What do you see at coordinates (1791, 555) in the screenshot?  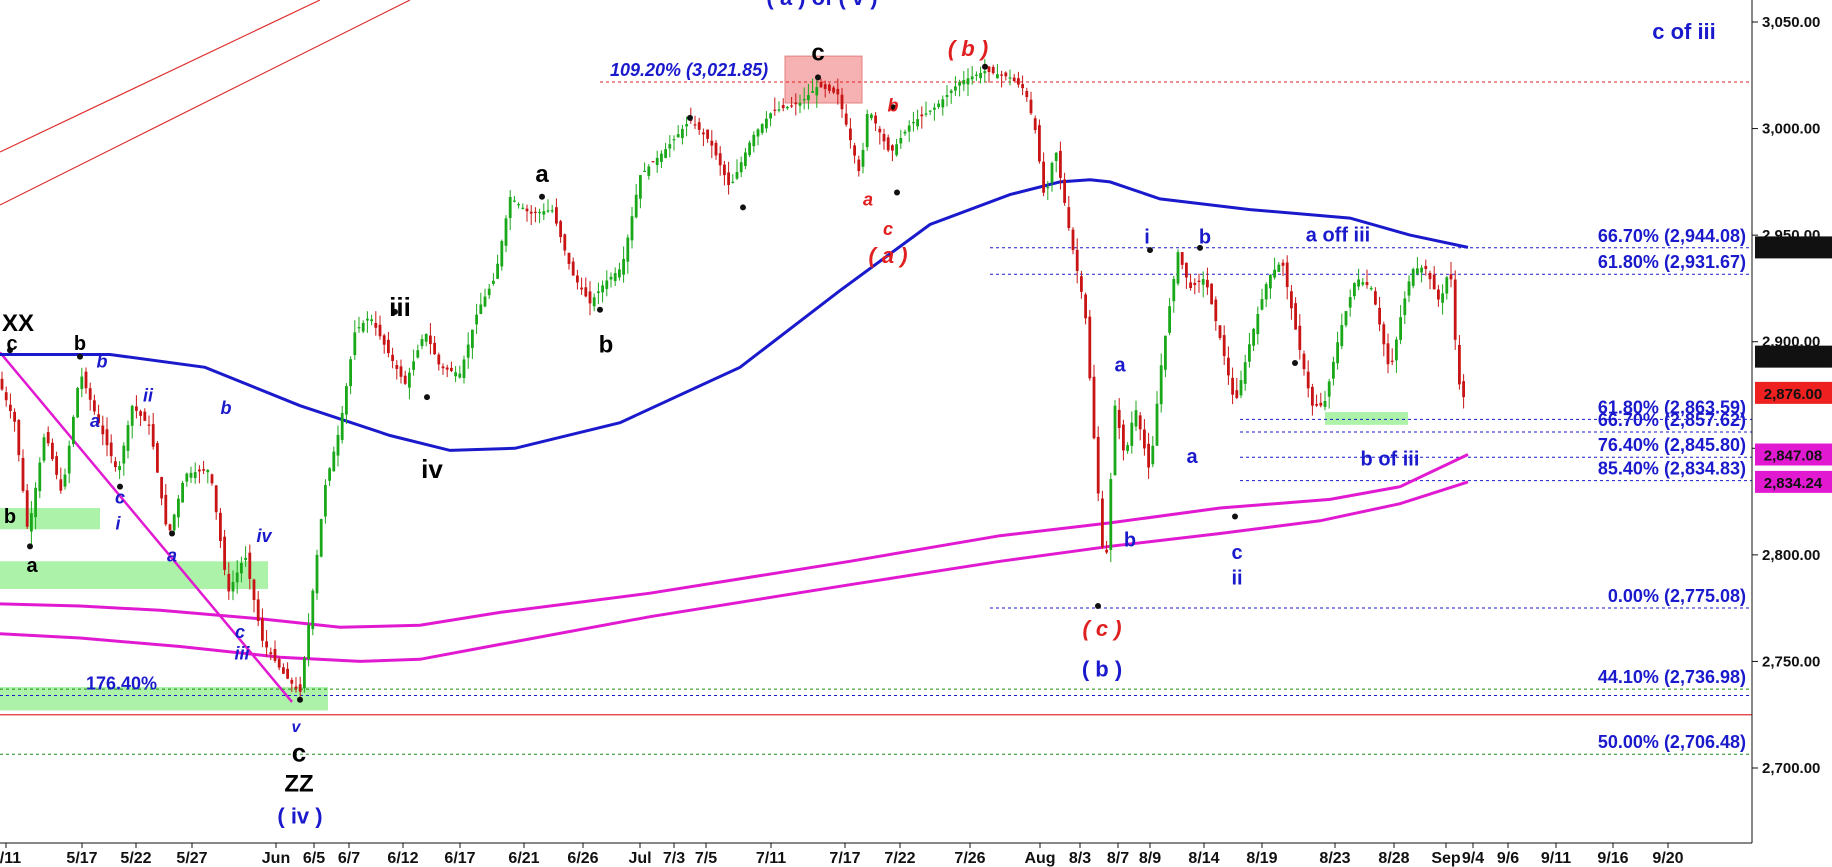 I see `y-tick-label: 2,800.00` at bounding box center [1791, 555].